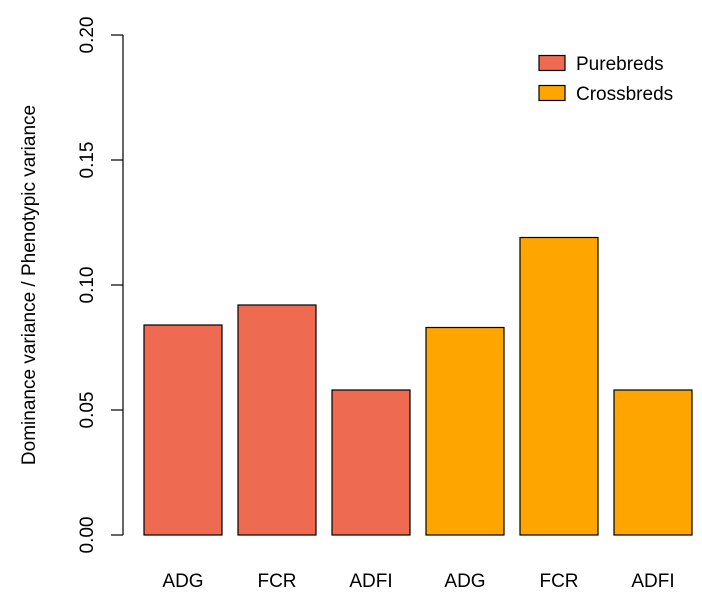  Describe the element at coordinates (620, 64) in the screenshot. I see `legend-label-purebreds: Purebreds` at that location.